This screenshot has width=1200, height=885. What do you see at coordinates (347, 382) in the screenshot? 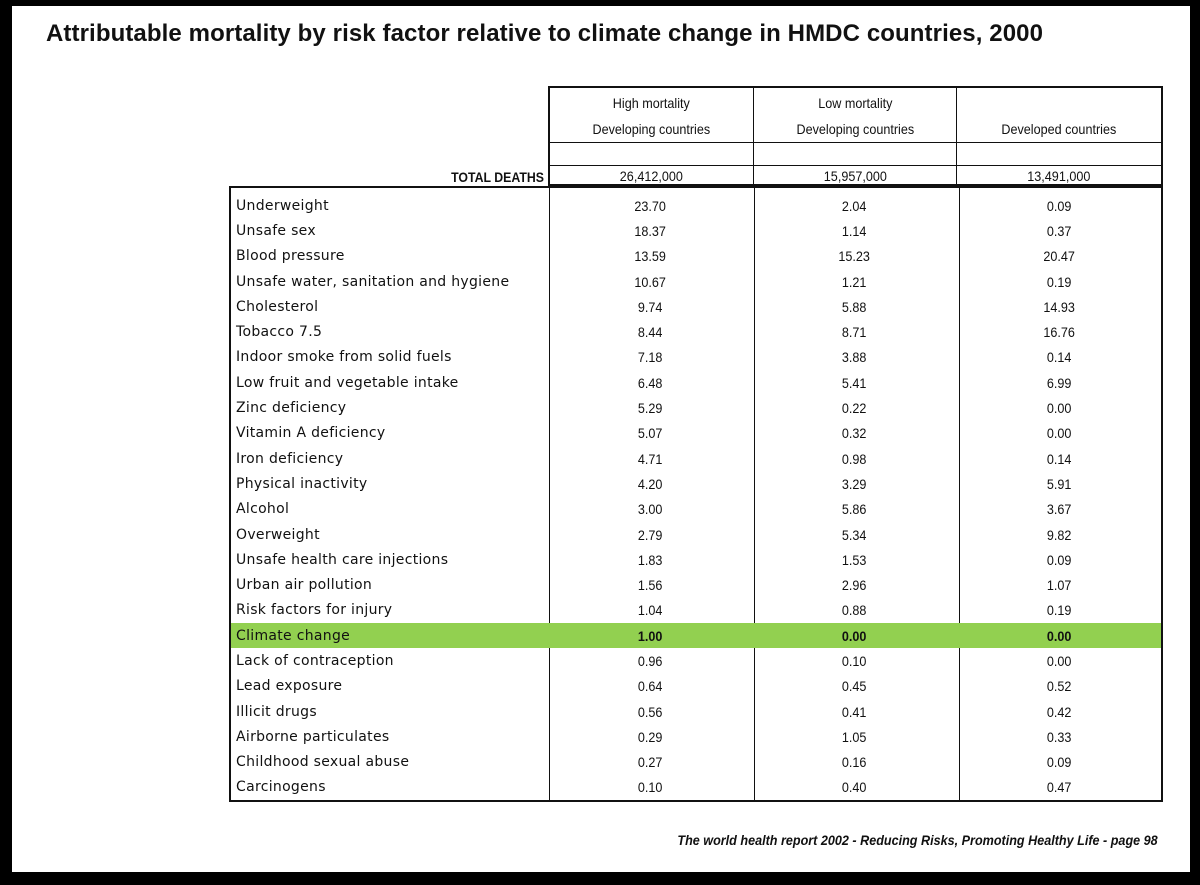
I see `risk-factor-label: Low fruit and vegetable intake` at bounding box center [347, 382].